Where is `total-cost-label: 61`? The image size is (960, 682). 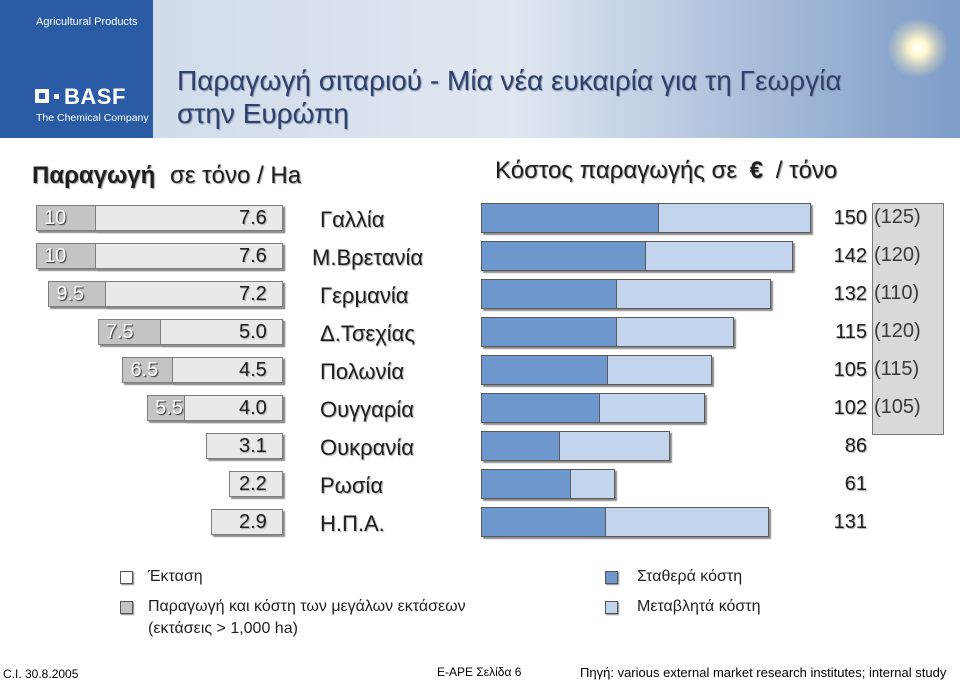
total-cost-label: 61 is located at coordinates (855, 484).